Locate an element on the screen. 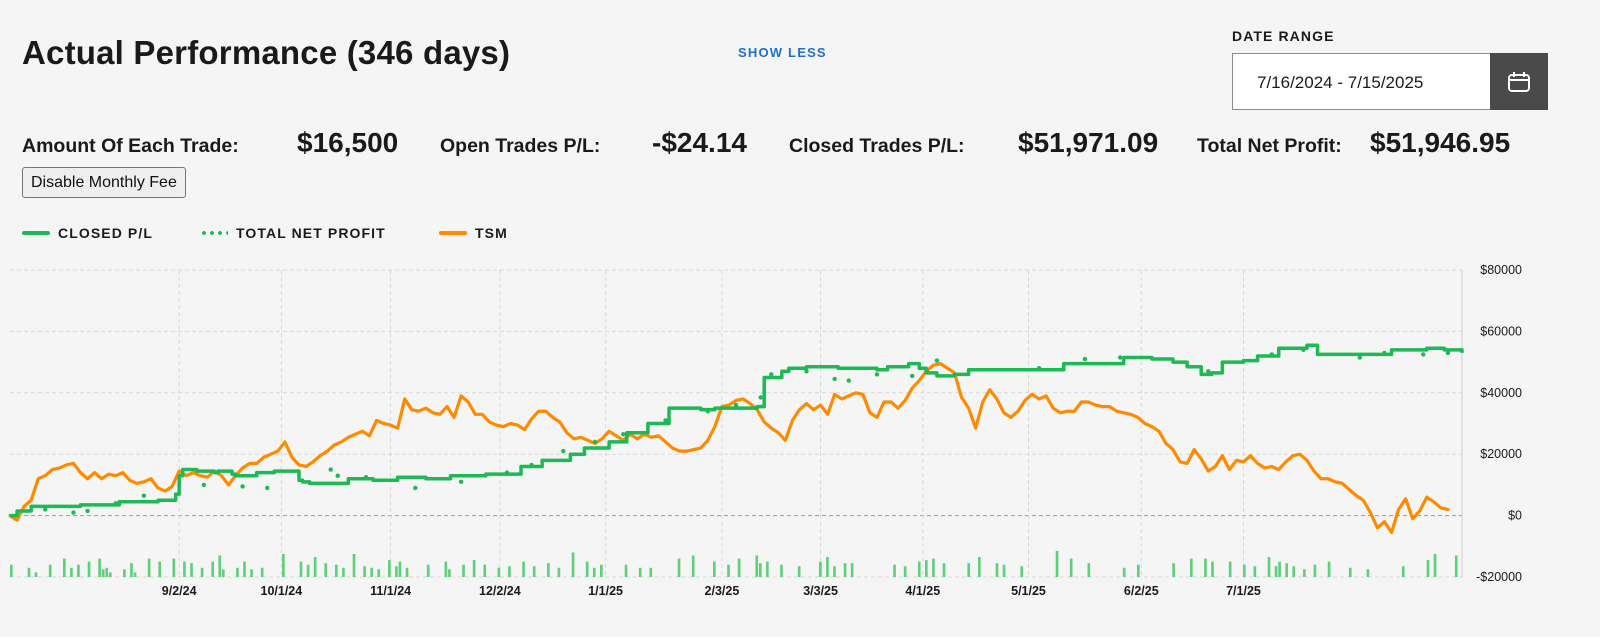 The height and width of the screenshot is (637, 1600). trade-amount-label: Amount Of Each Trade: is located at coordinates (130, 146).